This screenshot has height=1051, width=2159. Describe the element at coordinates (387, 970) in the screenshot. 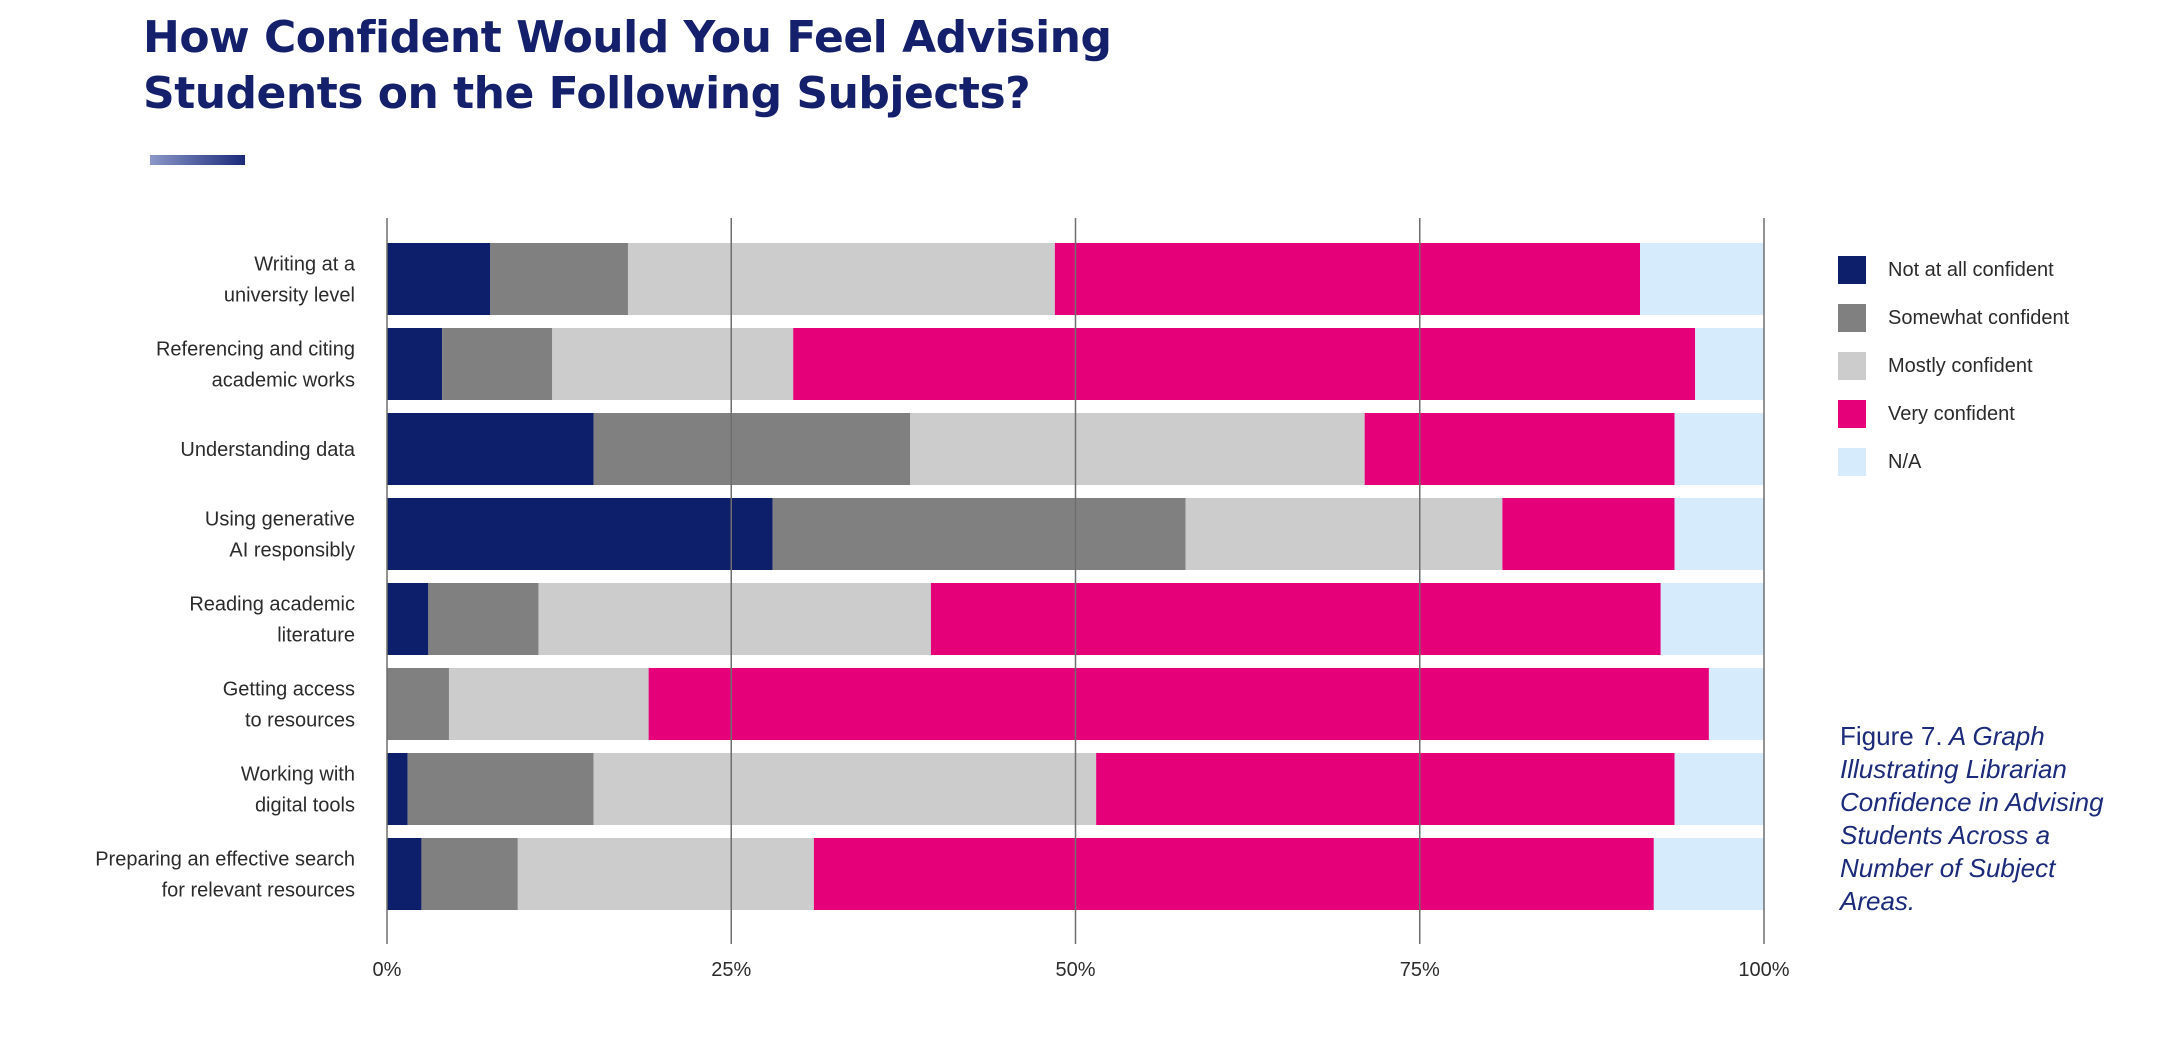

I see `x-tick-label: 0%` at that location.